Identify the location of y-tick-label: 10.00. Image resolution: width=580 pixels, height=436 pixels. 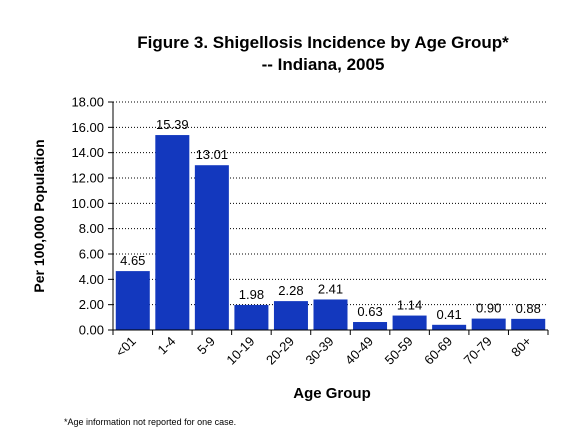
(87, 203).